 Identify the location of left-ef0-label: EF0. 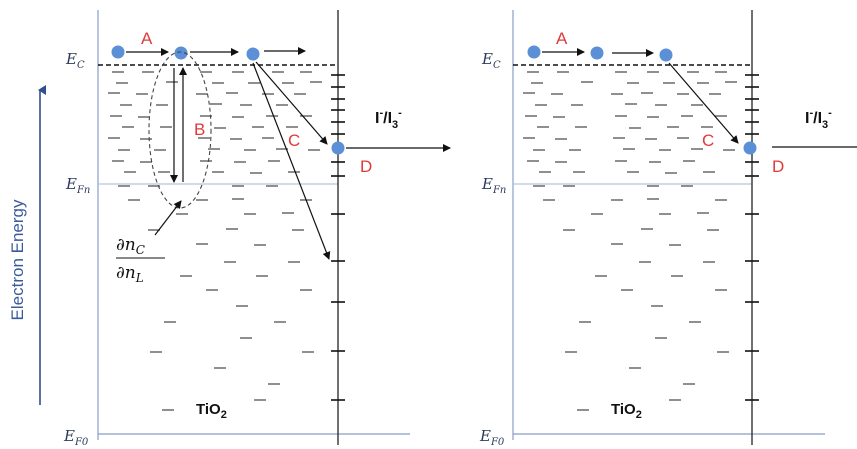
(76, 437).